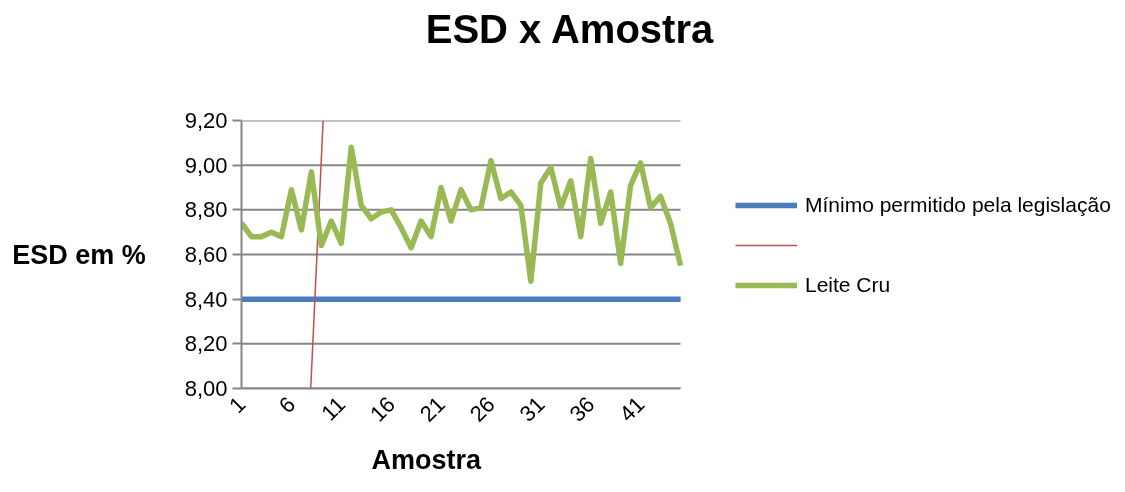 This screenshot has height=492, width=1125. What do you see at coordinates (569, 29) in the screenshot?
I see `chart-title: ESD x Amostra` at bounding box center [569, 29].